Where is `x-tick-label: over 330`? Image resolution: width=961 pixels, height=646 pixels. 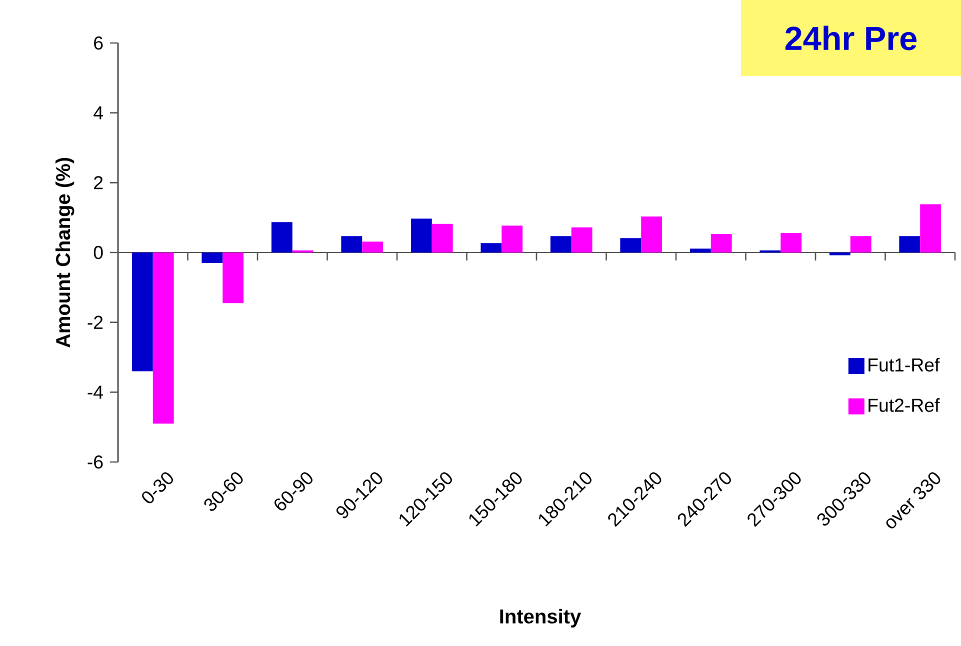 x-tick-label: over 330 is located at coordinates (913, 500).